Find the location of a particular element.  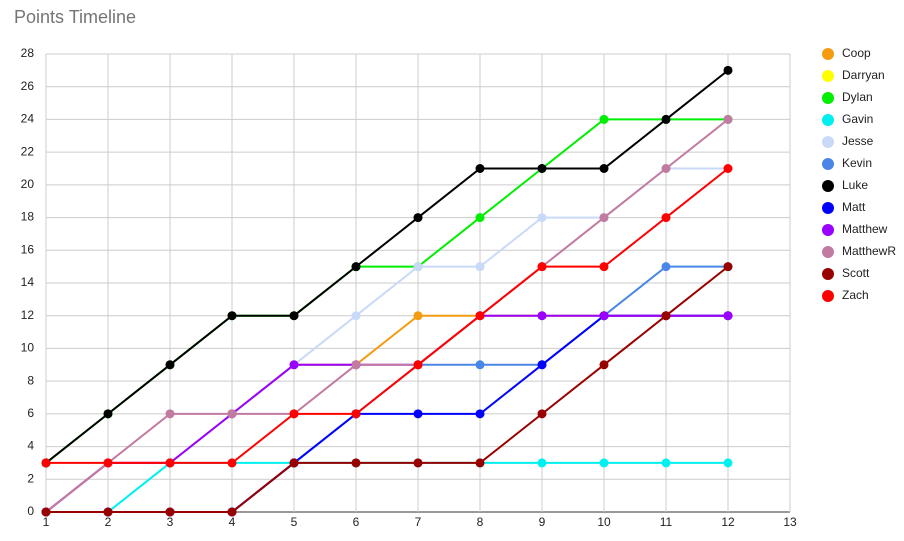

legend-label: Zach is located at coordinates (855, 295).